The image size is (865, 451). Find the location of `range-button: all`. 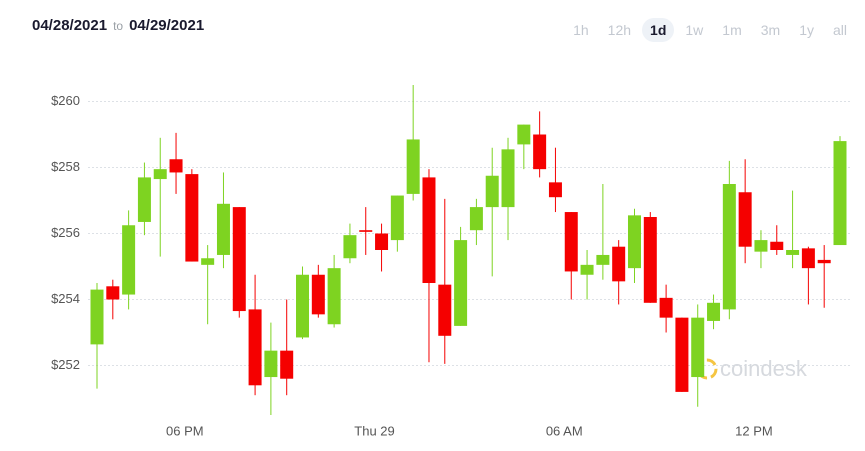

range-button: all is located at coordinates (839, 30).